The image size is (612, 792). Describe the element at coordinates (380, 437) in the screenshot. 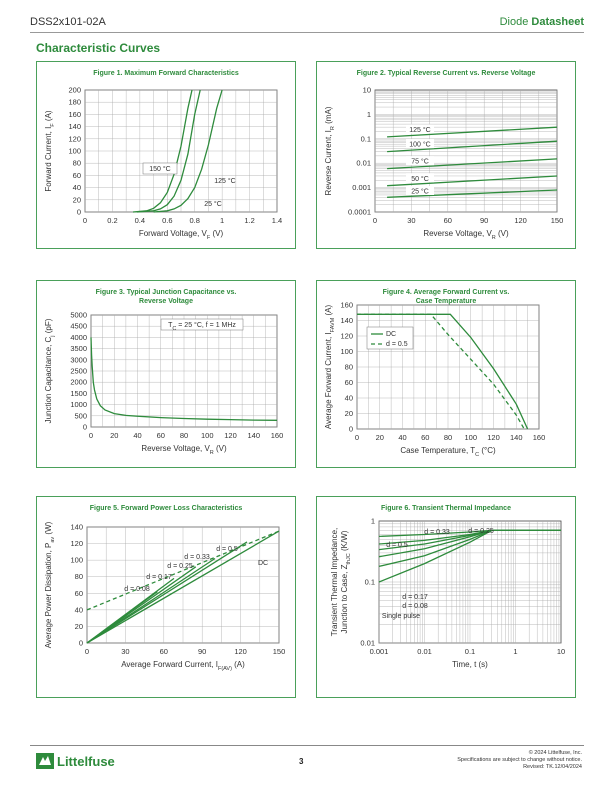

I see `x-tick-label: 20` at that location.